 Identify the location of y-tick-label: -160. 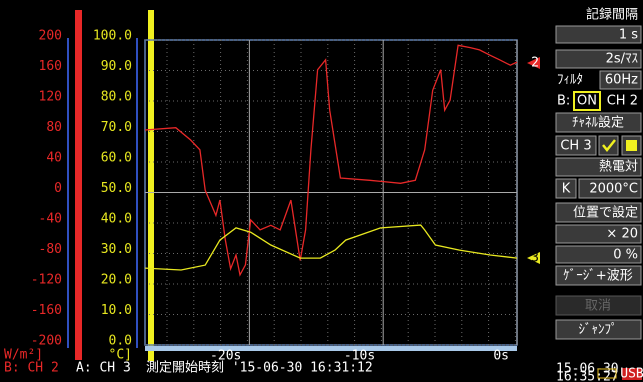
(46, 310).